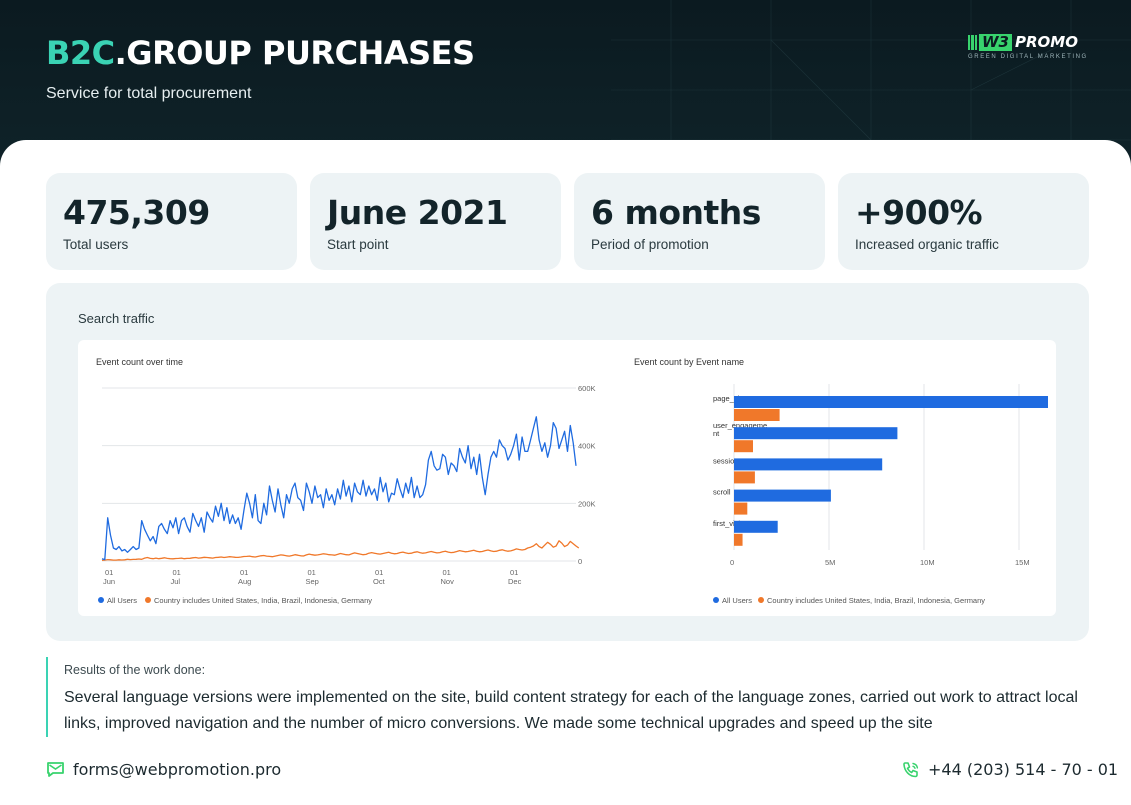 This screenshot has width=1131, height=805. What do you see at coordinates (149, 93) in the screenshot?
I see `page-subtitle: Service for total procurement` at bounding box center [149, 93].